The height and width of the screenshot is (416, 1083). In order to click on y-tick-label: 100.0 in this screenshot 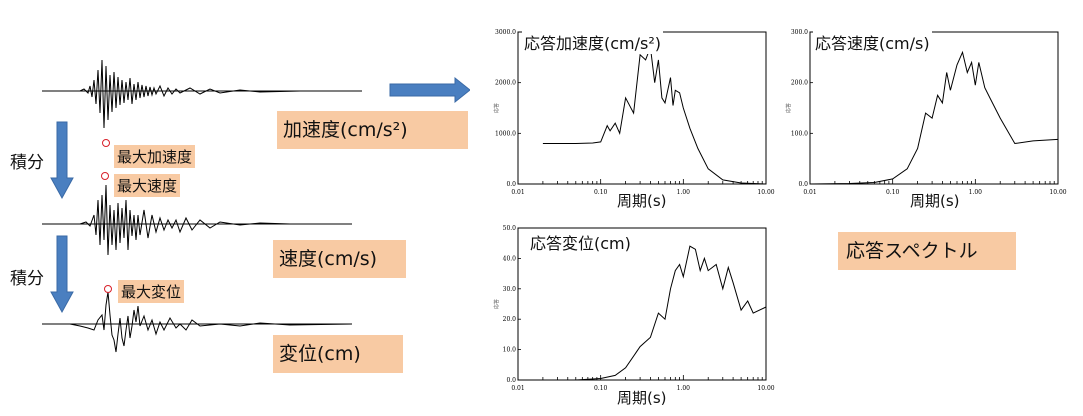, I will do `click(799, 133)`.